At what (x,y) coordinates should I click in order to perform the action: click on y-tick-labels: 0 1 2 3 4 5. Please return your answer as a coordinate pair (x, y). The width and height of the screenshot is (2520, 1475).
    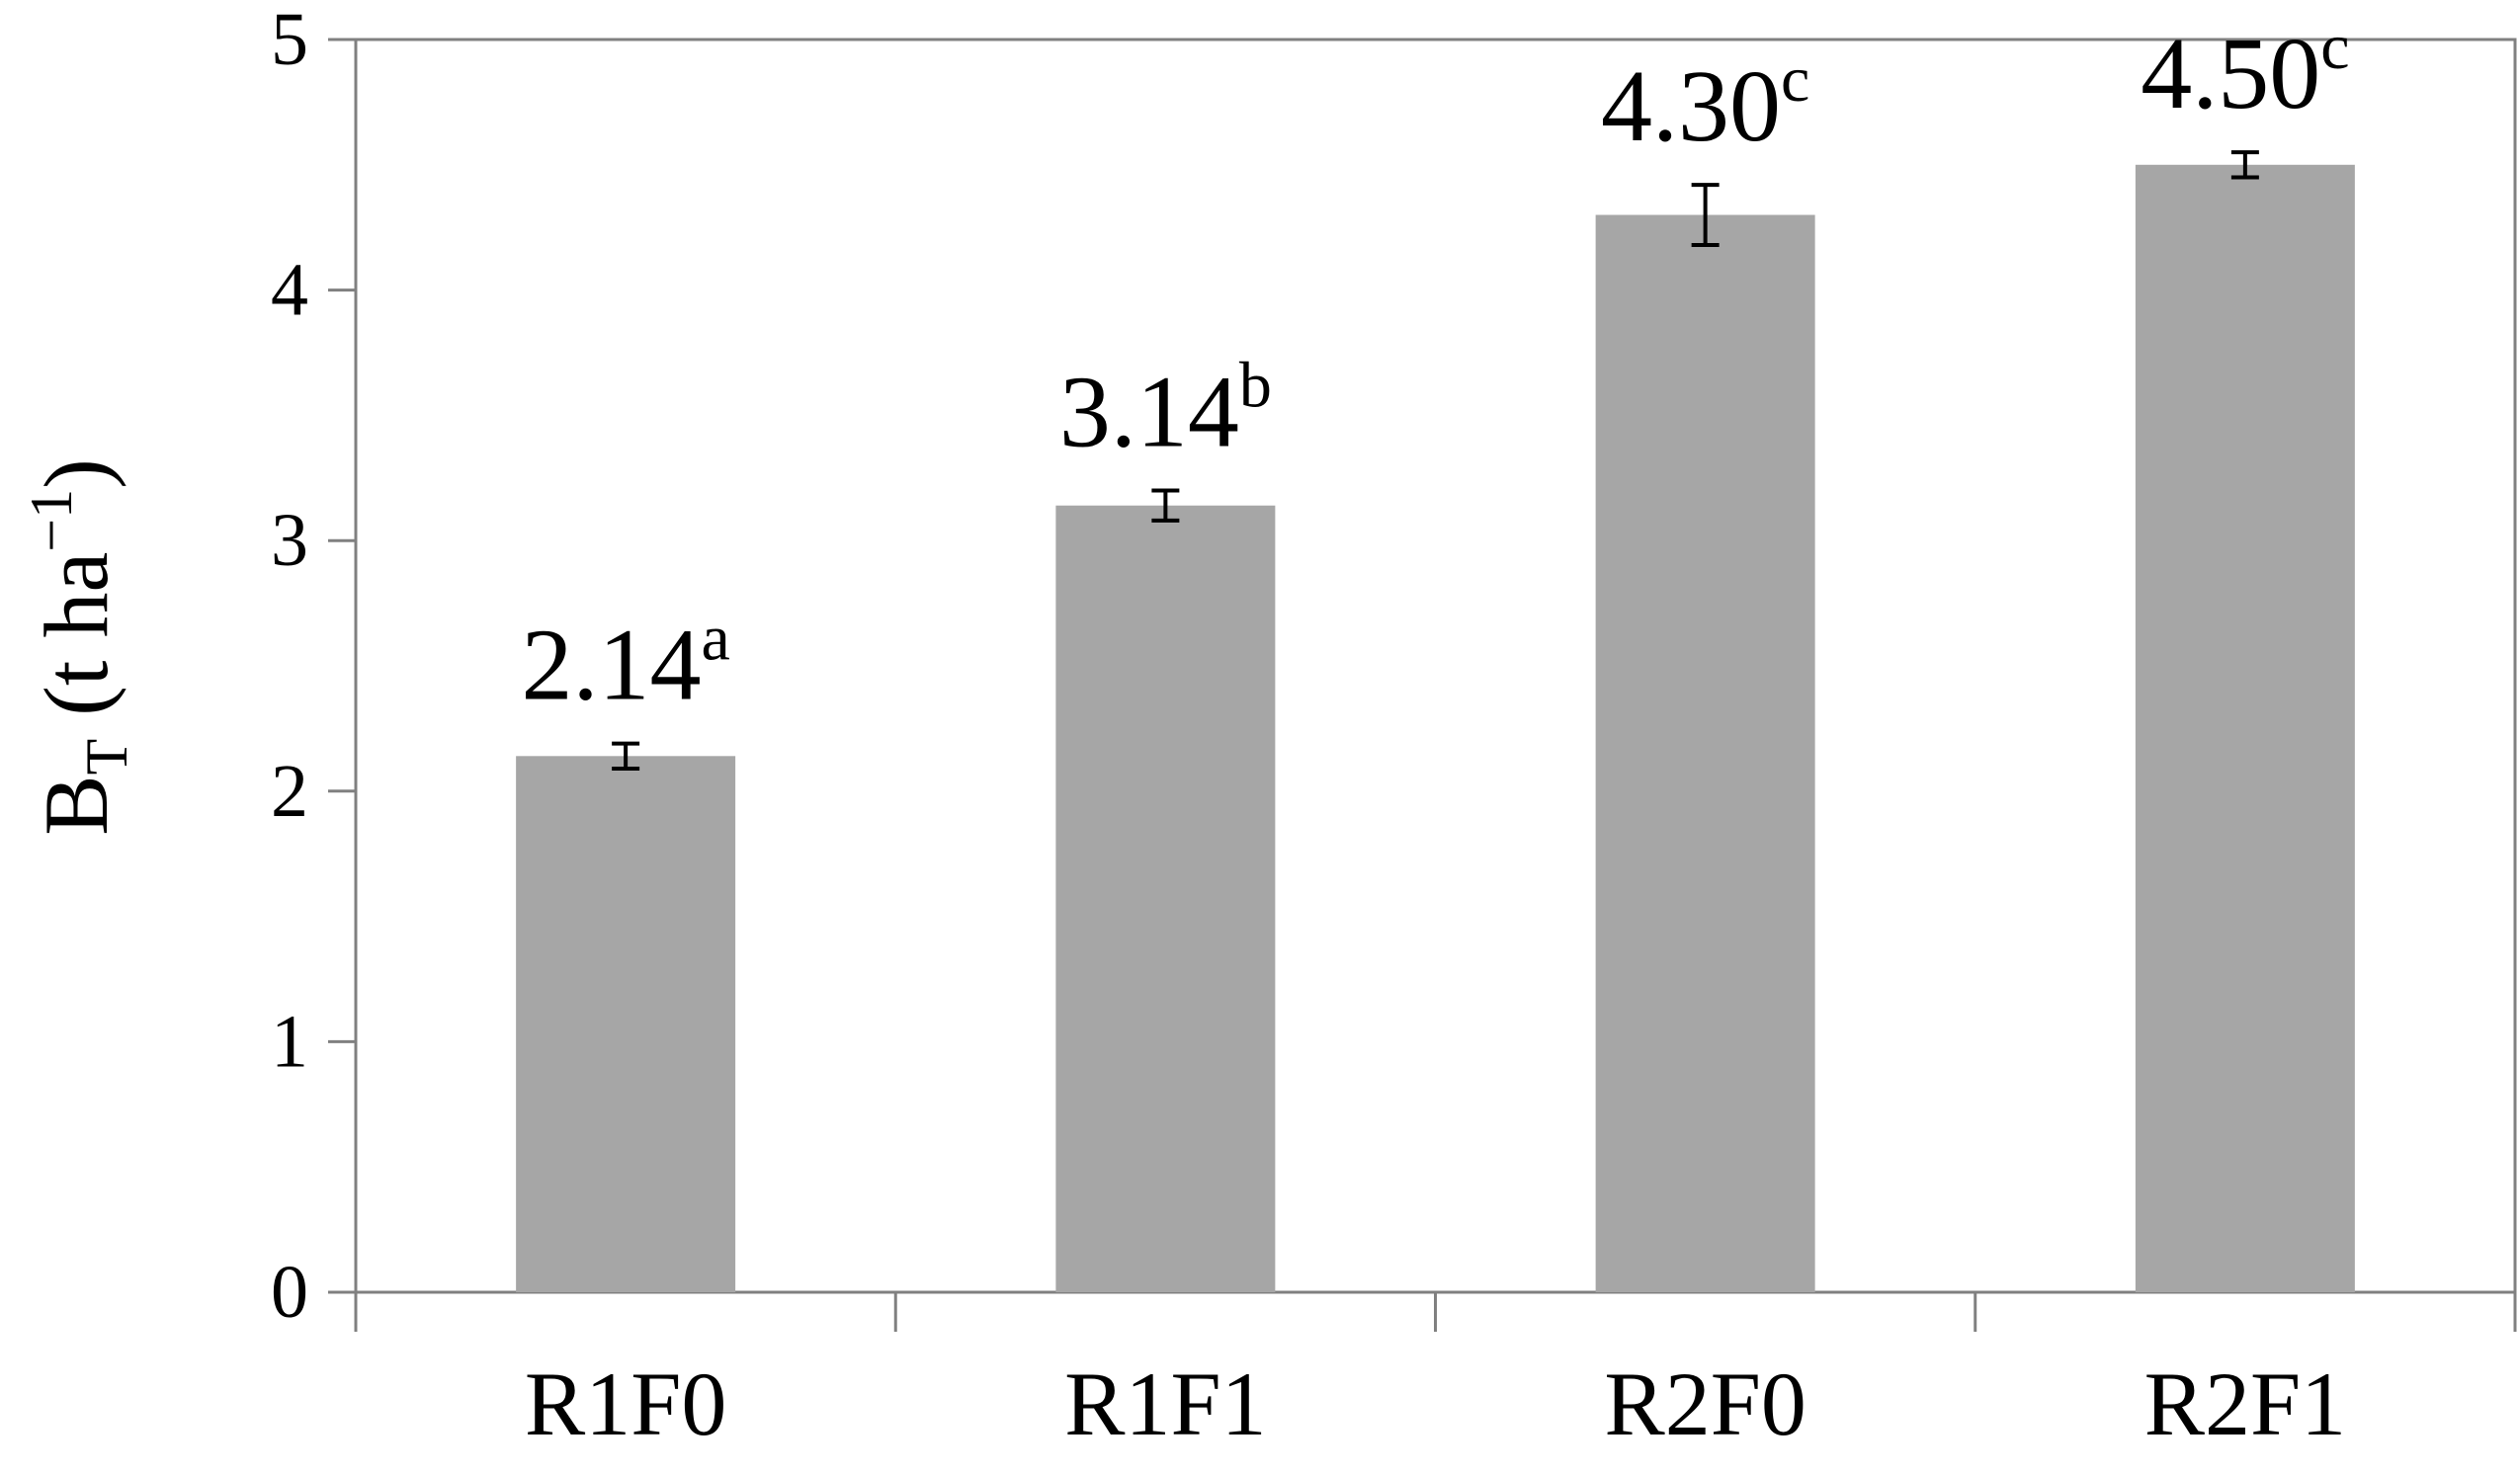
    Looking at the image, I should click on (289, 667).